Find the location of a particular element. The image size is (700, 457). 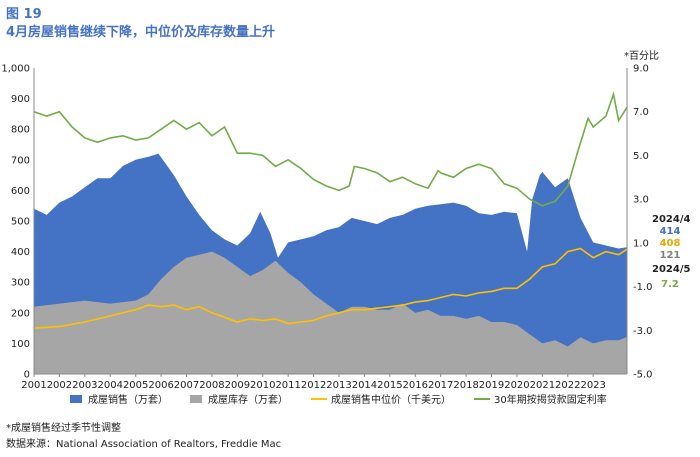

y-right-tick-label: 7.0 is located at coordinates (641, 112).